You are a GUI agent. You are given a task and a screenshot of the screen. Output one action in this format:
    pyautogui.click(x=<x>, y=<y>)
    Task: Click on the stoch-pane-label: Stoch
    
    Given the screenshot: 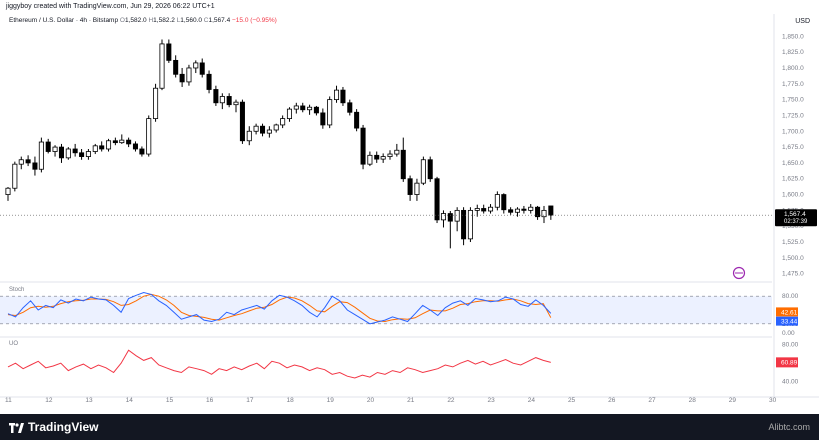 What is the action you would take?
    pyautogui.click(x=17, y=290)
    